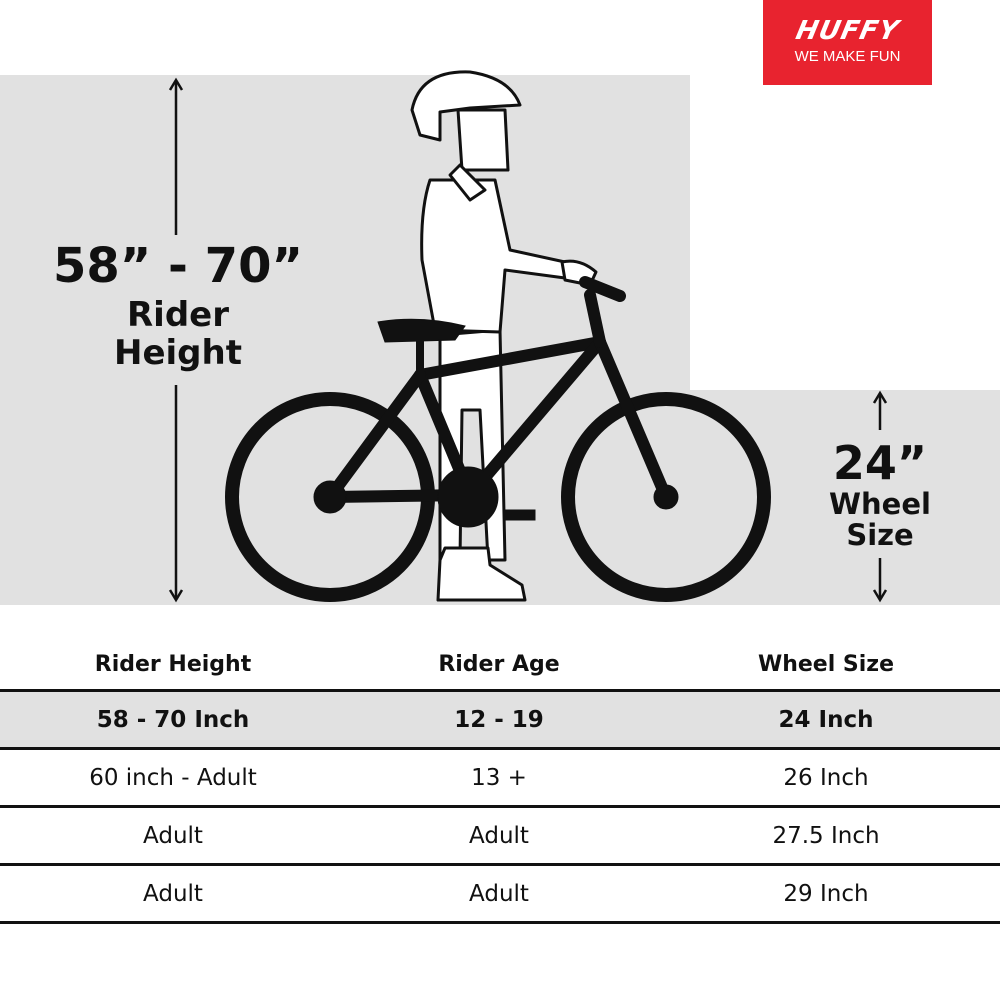 The height and width of the screenshot is (1000, 1000). I want to click on cell-wheel-size: 27.5 Inch, so click(826, 835).